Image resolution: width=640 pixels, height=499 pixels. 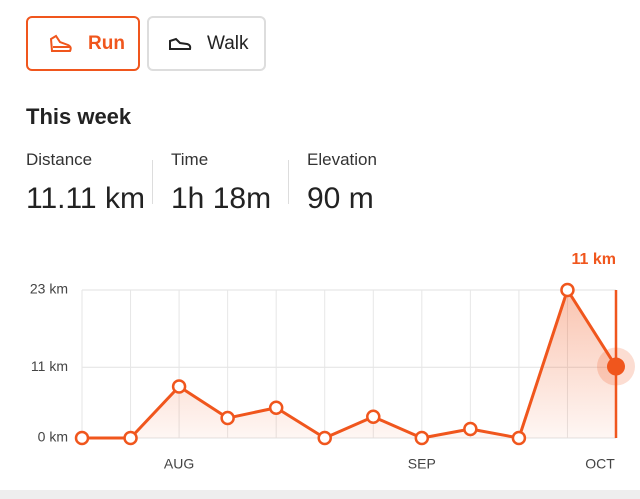 I want to click on stat: Time 1h 18m, so click(x=221, y=183).